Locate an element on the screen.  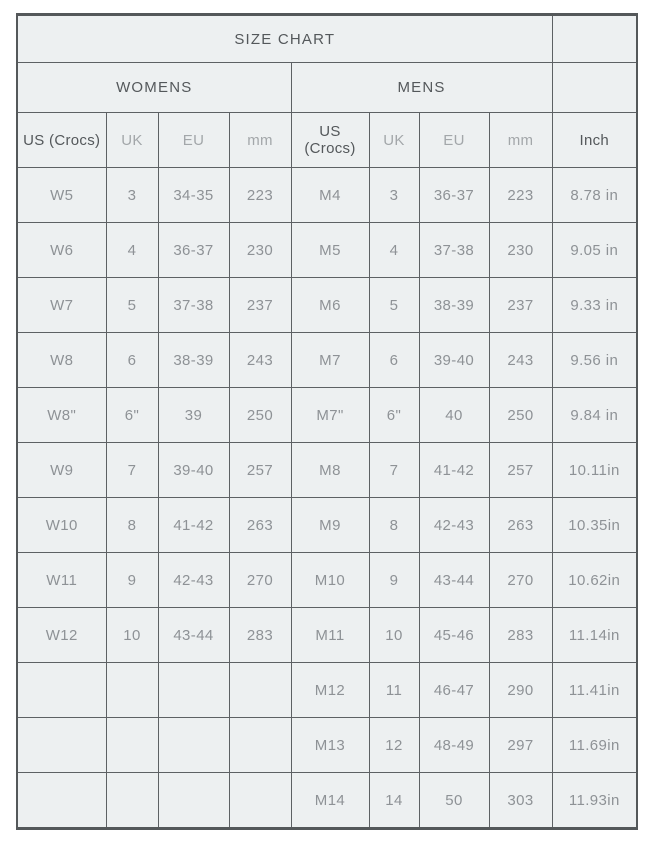
size-cell-uk-mens-row11: 12 is located at coordinates (394, 745).